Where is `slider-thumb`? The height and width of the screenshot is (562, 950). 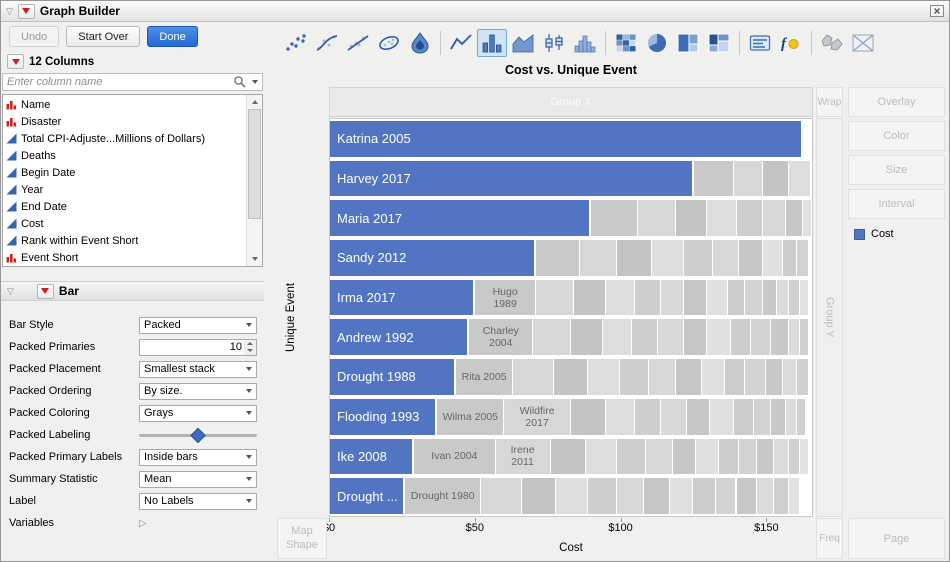
slider-thumb is located at coordinates (198, 435).